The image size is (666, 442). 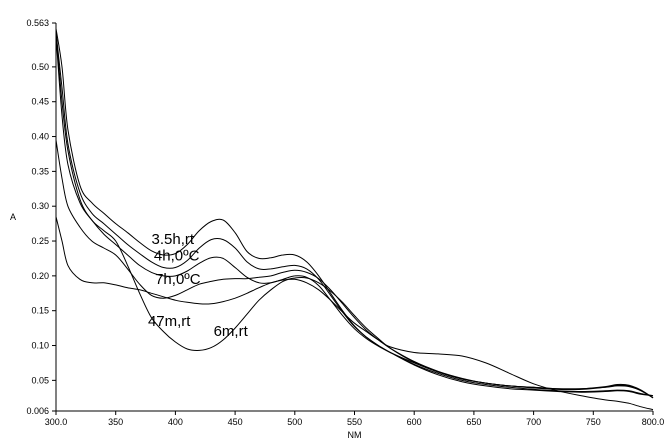 What do you see at coordinates (40, 276) in the screenshot?
I see `y-tick-label: 0.20` at bounding box center [40, 276].